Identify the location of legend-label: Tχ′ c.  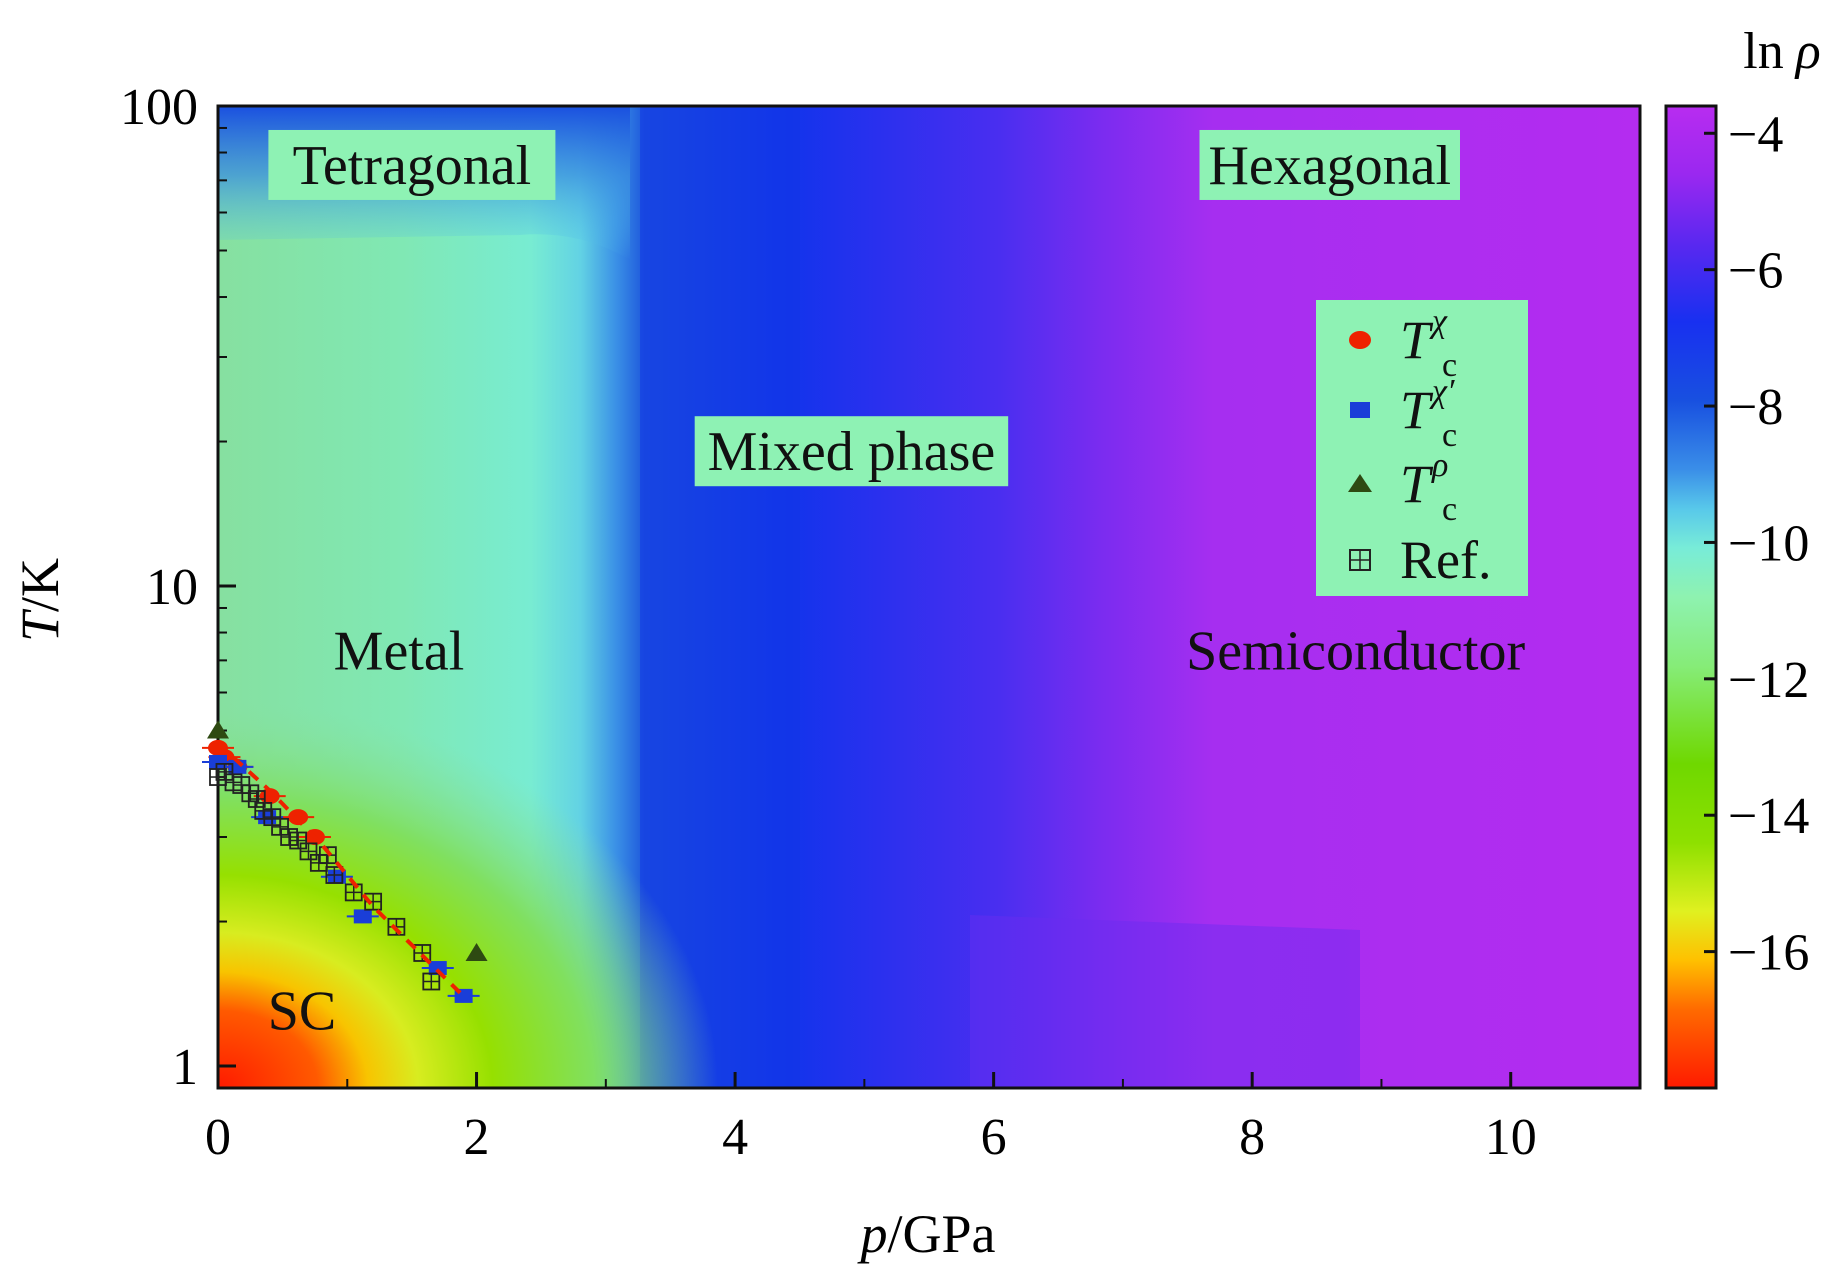
(1428, 413).